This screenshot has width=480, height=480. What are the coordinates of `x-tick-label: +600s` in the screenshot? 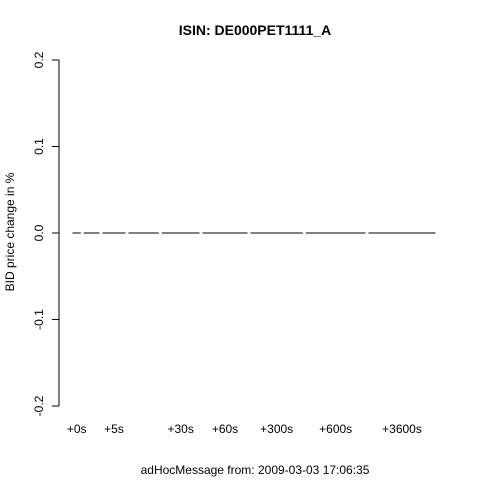 It's located at (335, 429).